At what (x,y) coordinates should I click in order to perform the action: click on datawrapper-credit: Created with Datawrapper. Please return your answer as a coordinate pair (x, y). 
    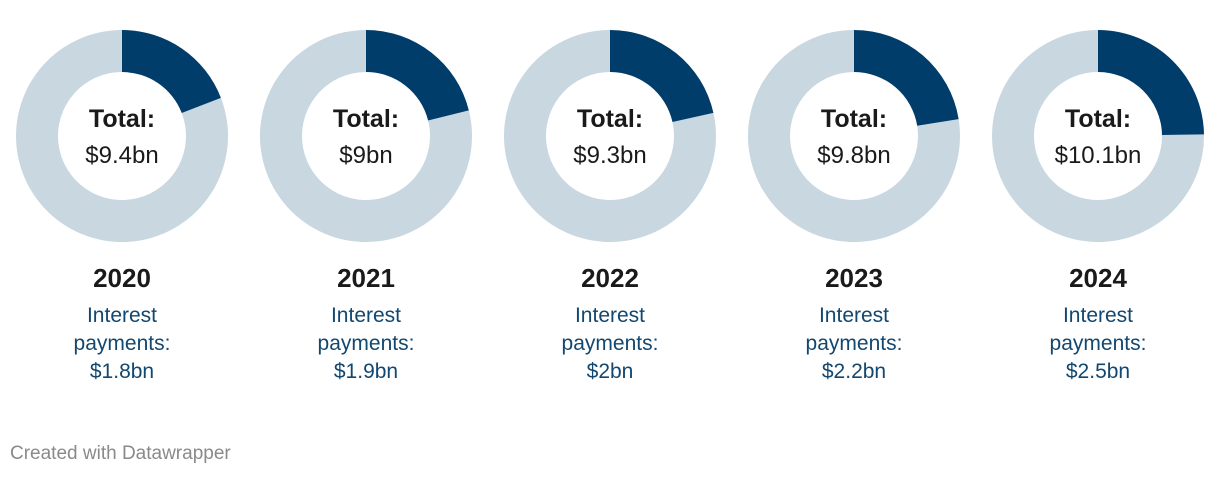
    Looking at the image, I should click on (120, 453).